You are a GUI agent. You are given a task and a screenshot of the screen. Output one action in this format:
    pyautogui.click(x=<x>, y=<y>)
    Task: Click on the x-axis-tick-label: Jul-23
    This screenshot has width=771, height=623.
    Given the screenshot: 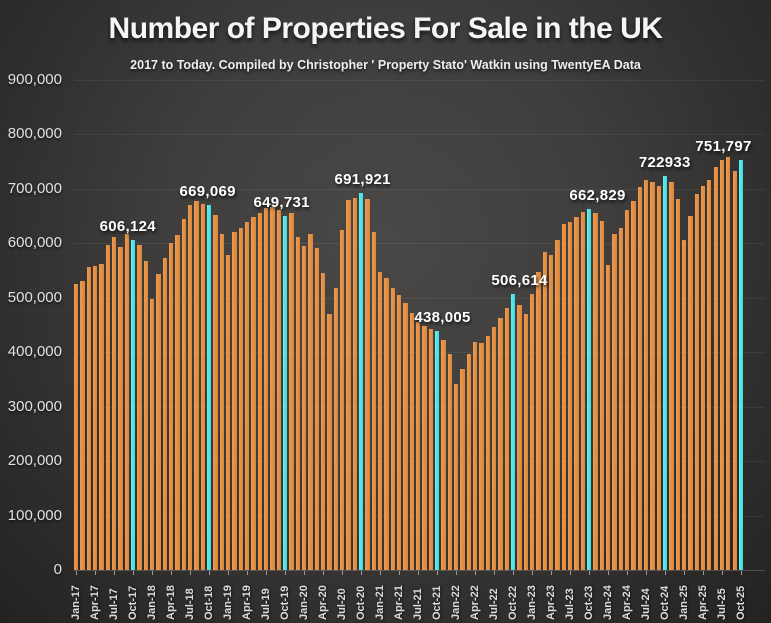 What is the action you would take?
    pyautogui.click(x=570, y=604)
    